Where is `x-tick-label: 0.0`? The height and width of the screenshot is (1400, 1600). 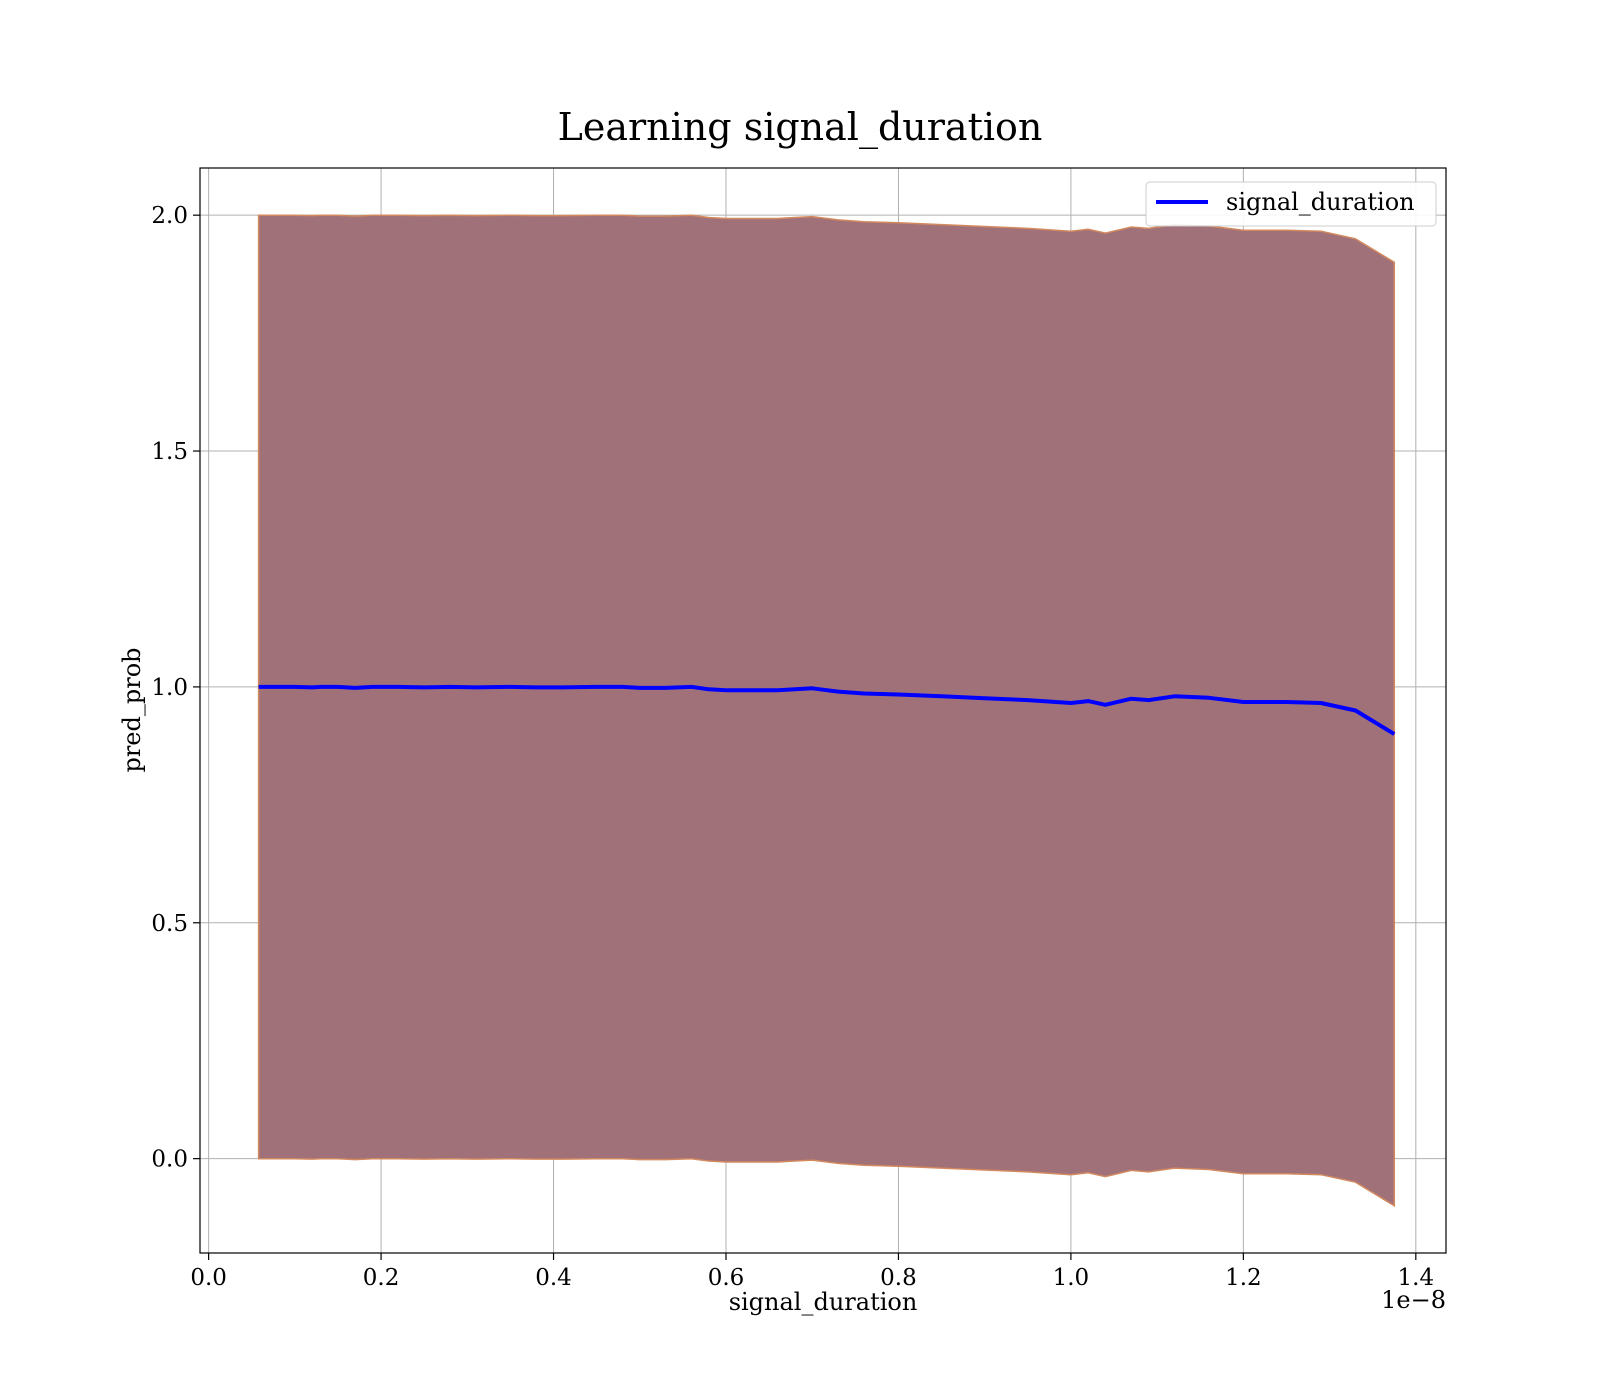 x-tick-label: 0.0 is located at coordinates (208, 1278).